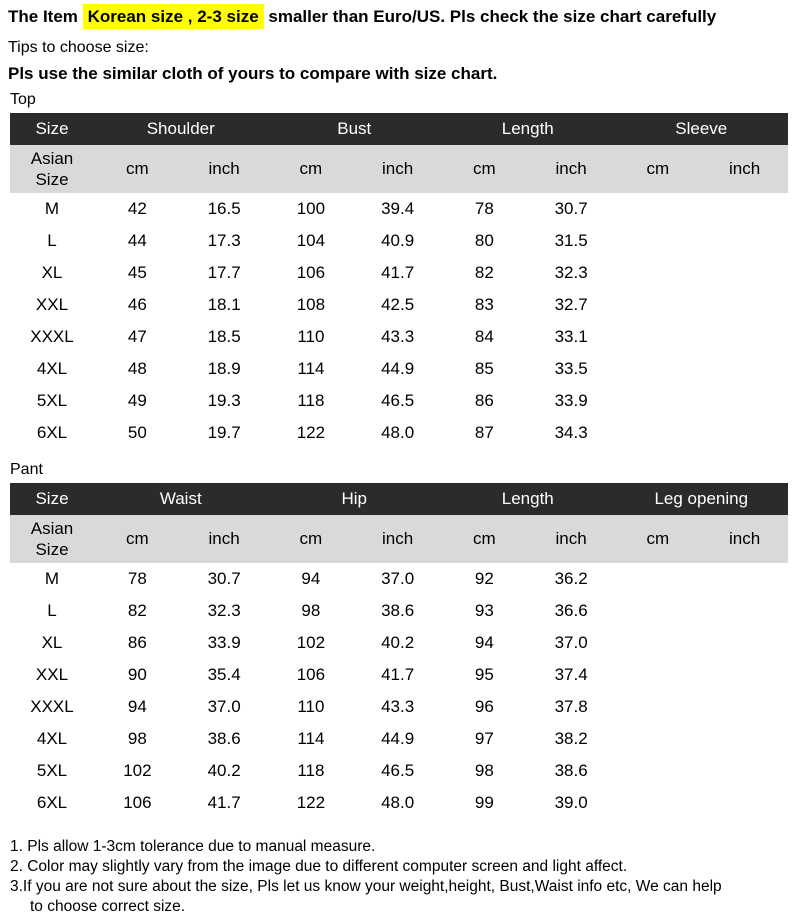 The height and width of the screenshot is (920, 796). I want to click on size-row-5xl: 5XL 102 40.2 118 46.5 98 38.6, so click(399, 771).